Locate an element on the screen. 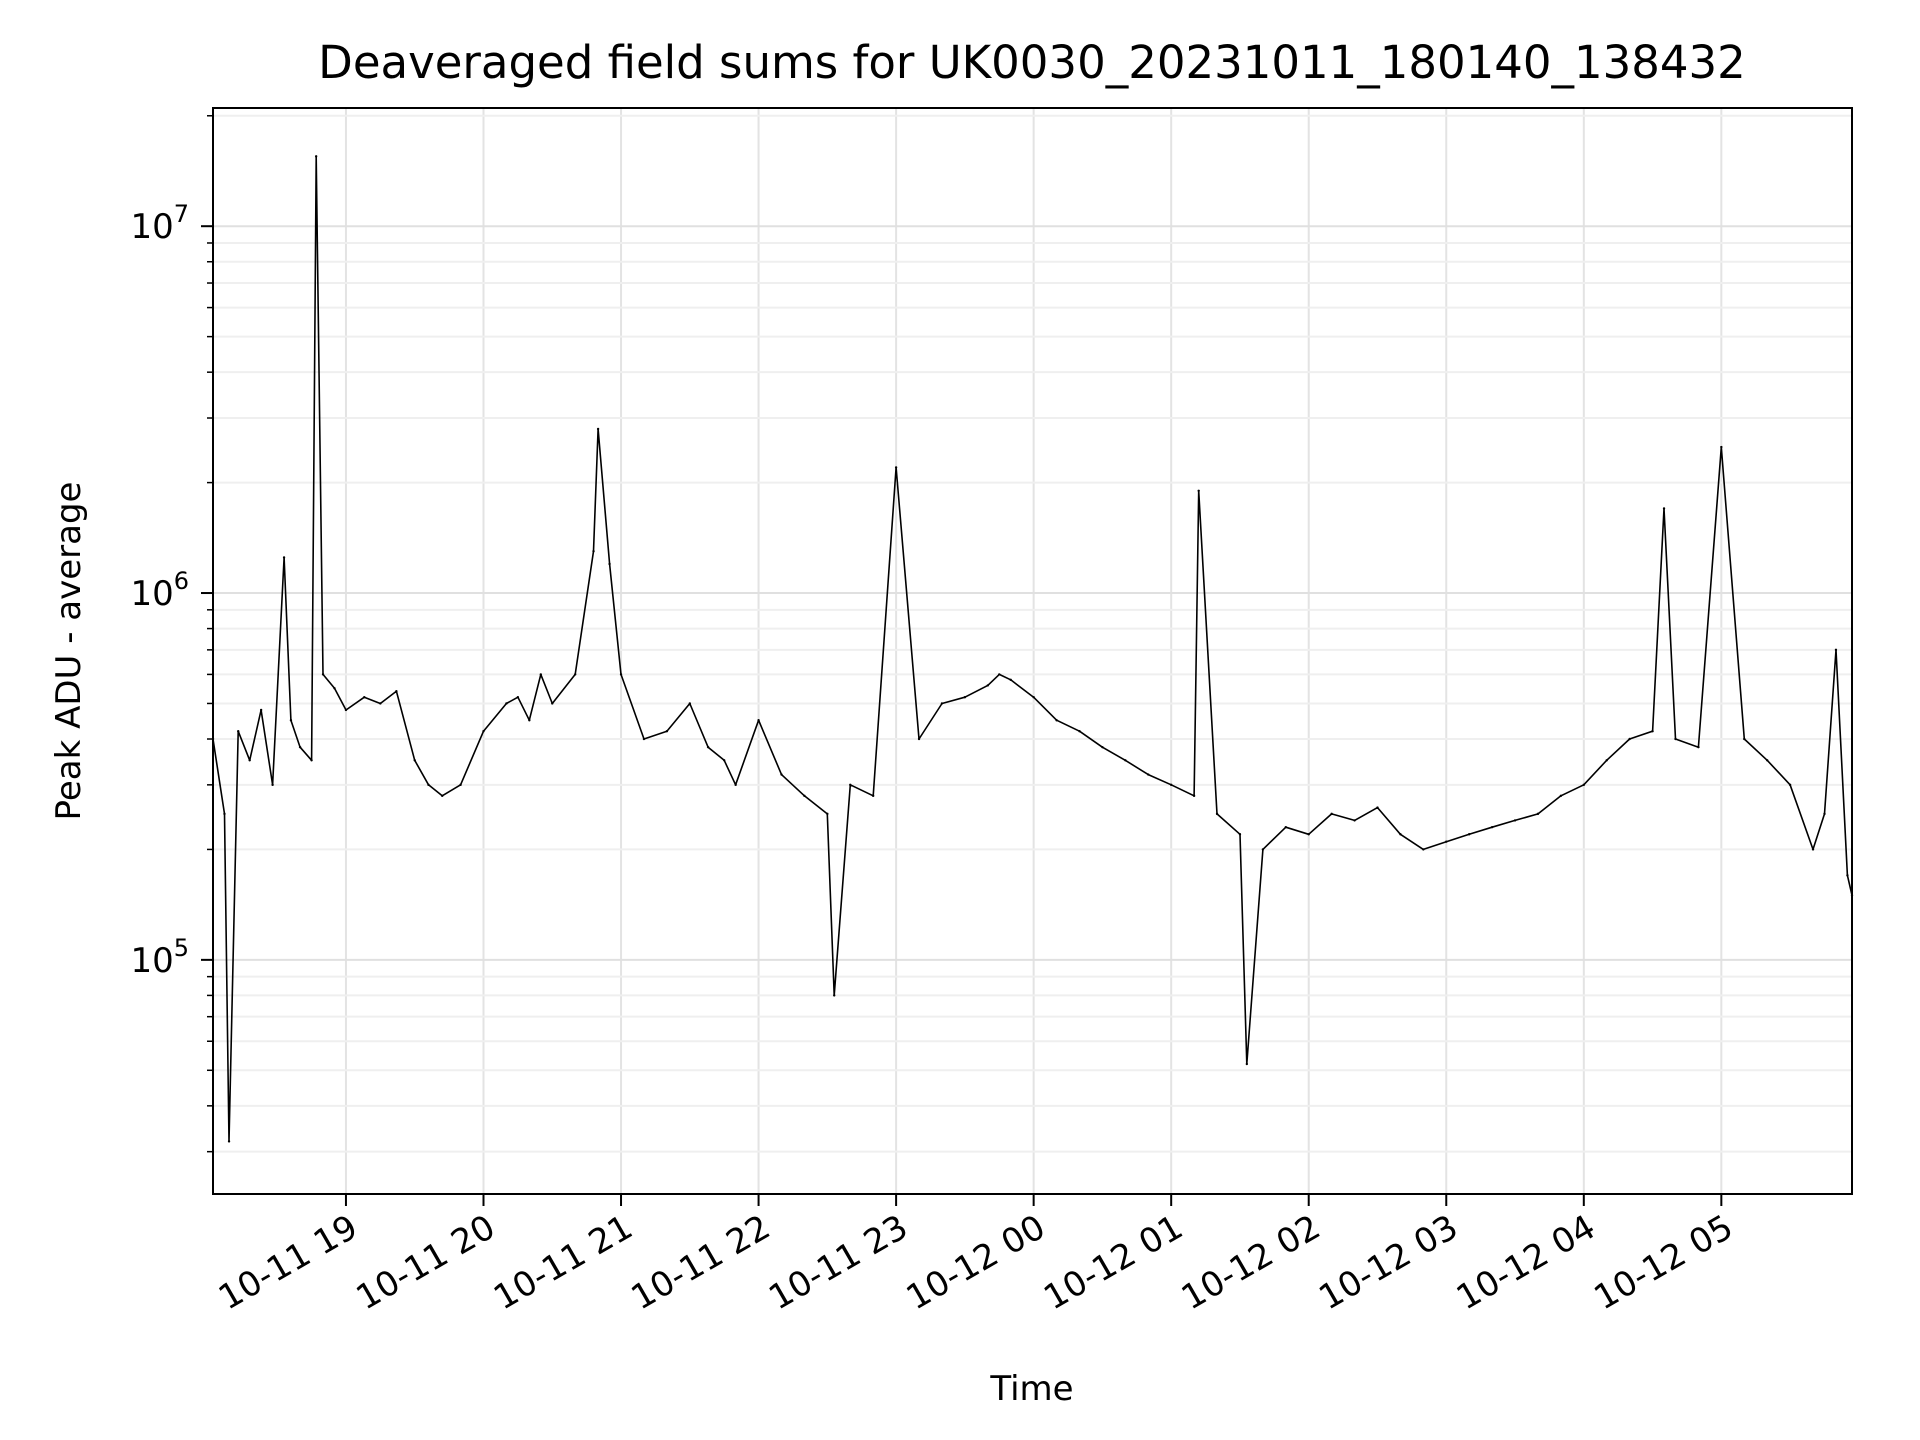  y-tick-label: 10⁷ is located at coordinates (159, 223).